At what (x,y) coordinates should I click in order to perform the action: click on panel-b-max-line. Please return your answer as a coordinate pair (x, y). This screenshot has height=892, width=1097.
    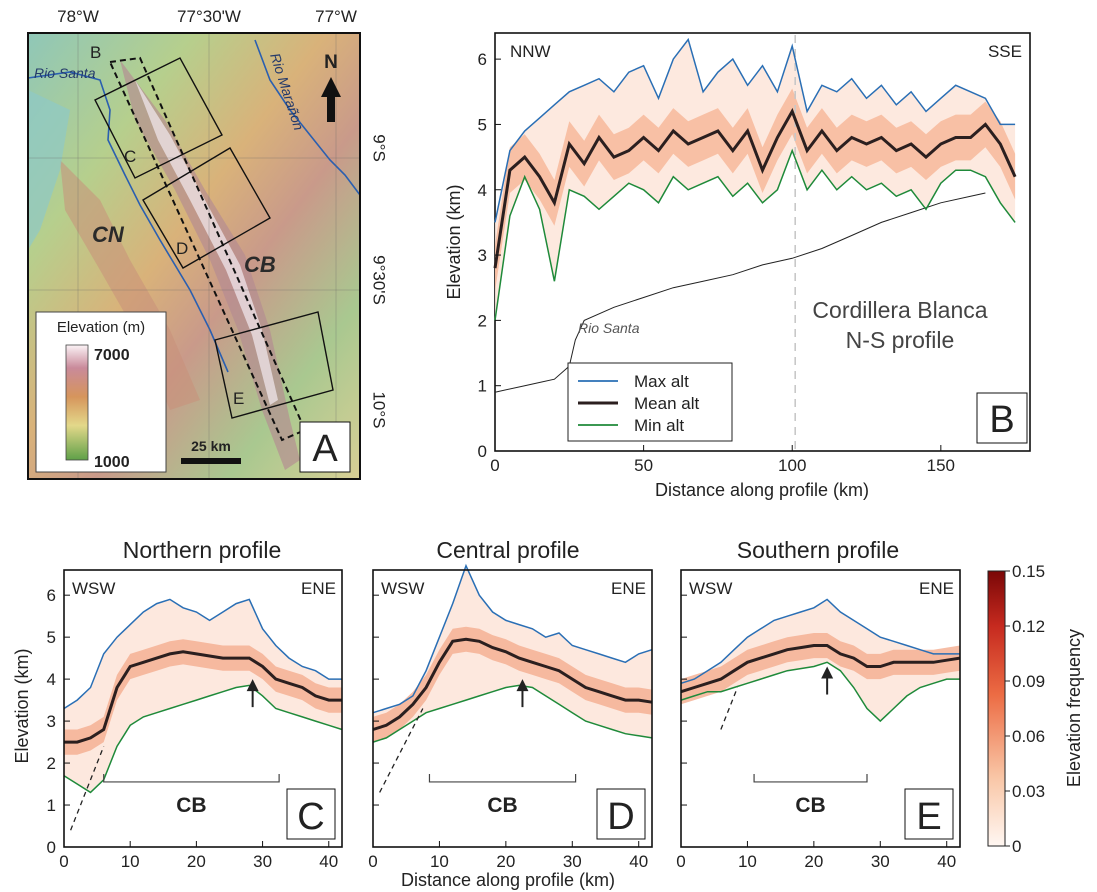
    Looking at the image, I should click on (755, 130).